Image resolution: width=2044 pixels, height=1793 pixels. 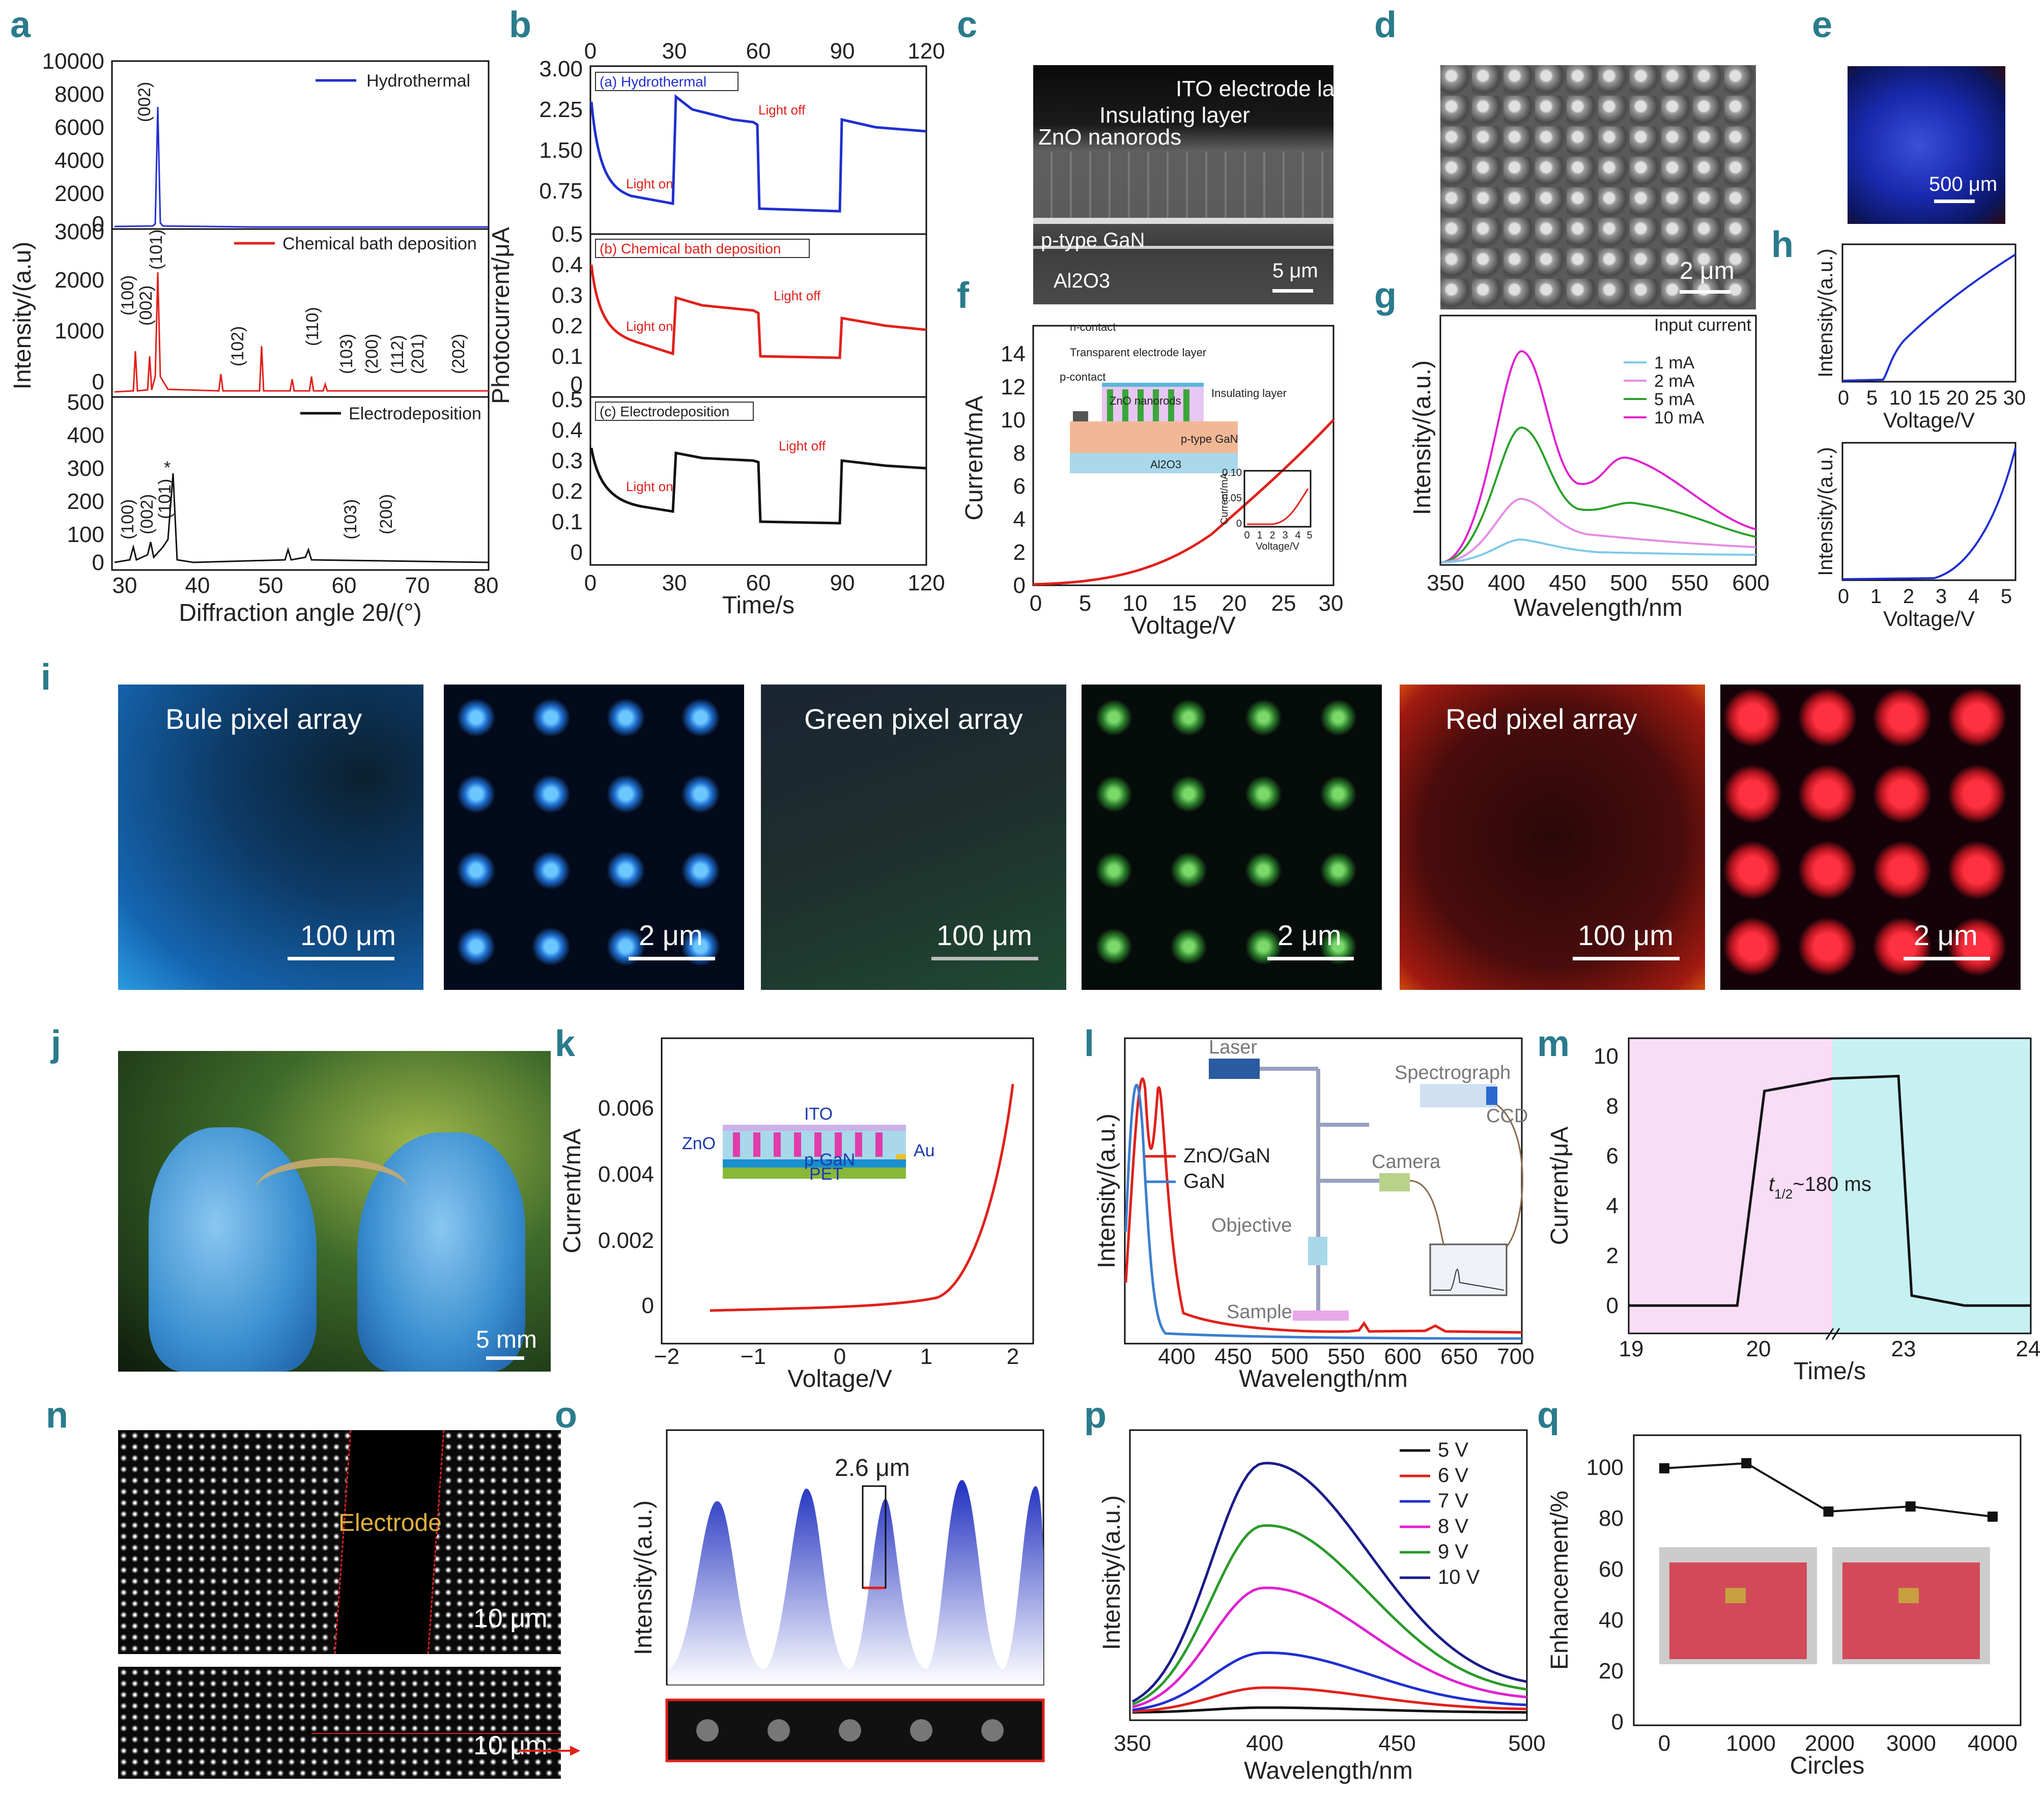 What do you see at coordinates (1679, 418) in the screenshot?
I see `g-legend: 10 mA` at bounding box center [1679, 418].